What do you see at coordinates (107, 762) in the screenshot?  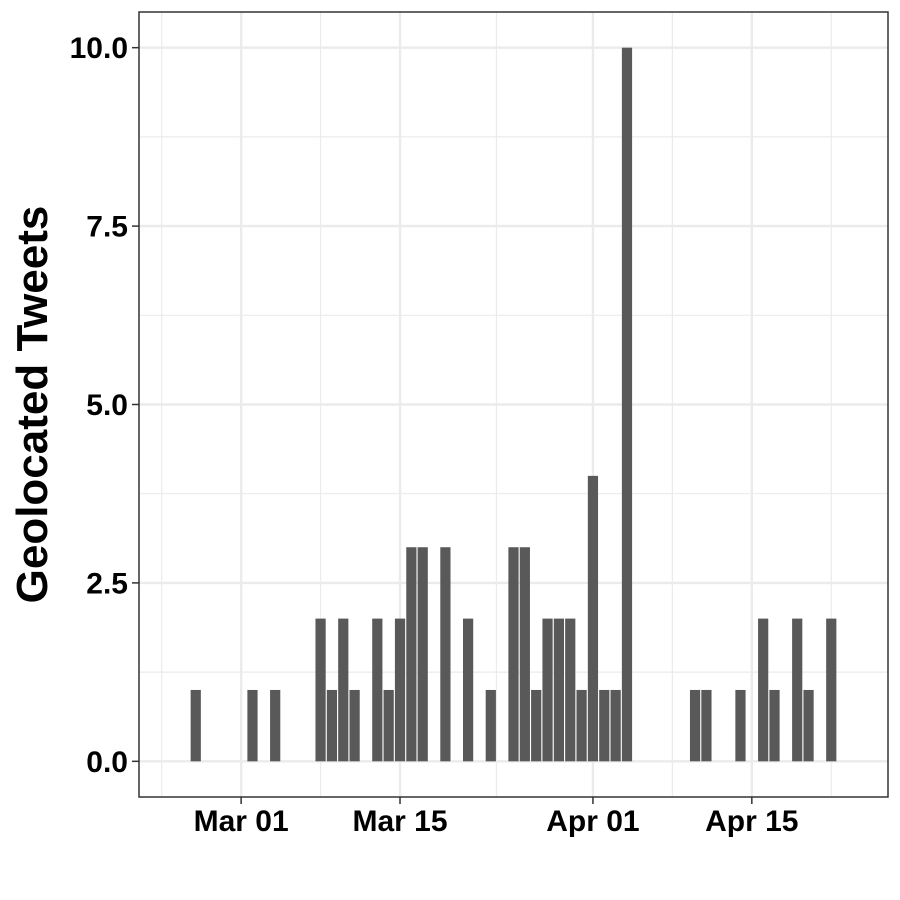 I see `y-tick-label: 0.0` at bounding box center [107, 762].